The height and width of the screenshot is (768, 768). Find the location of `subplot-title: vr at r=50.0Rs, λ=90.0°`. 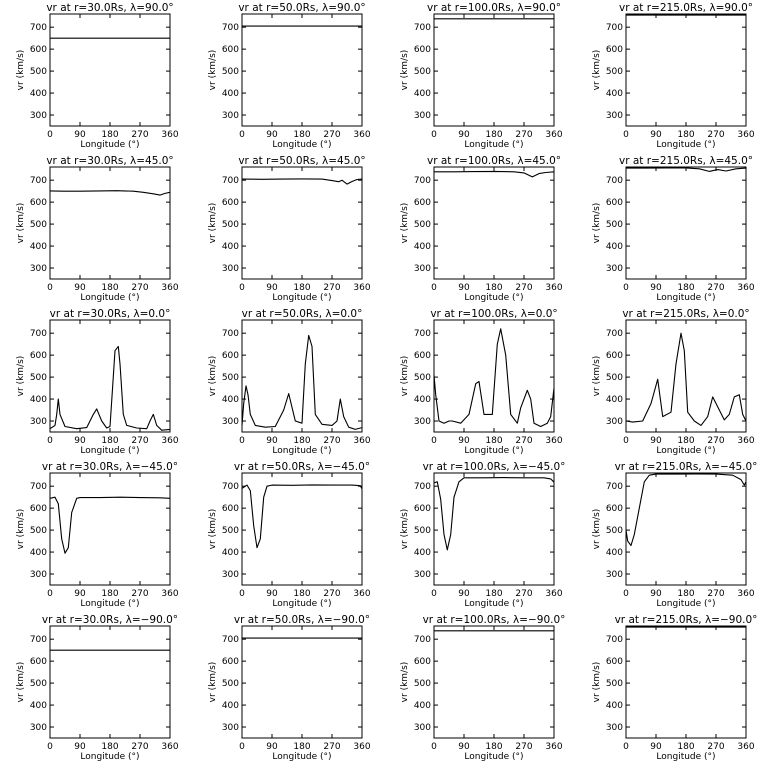

subplot-title: vr at r=50.0Rs, λ=90.0° is located at coordinates (301, 8).